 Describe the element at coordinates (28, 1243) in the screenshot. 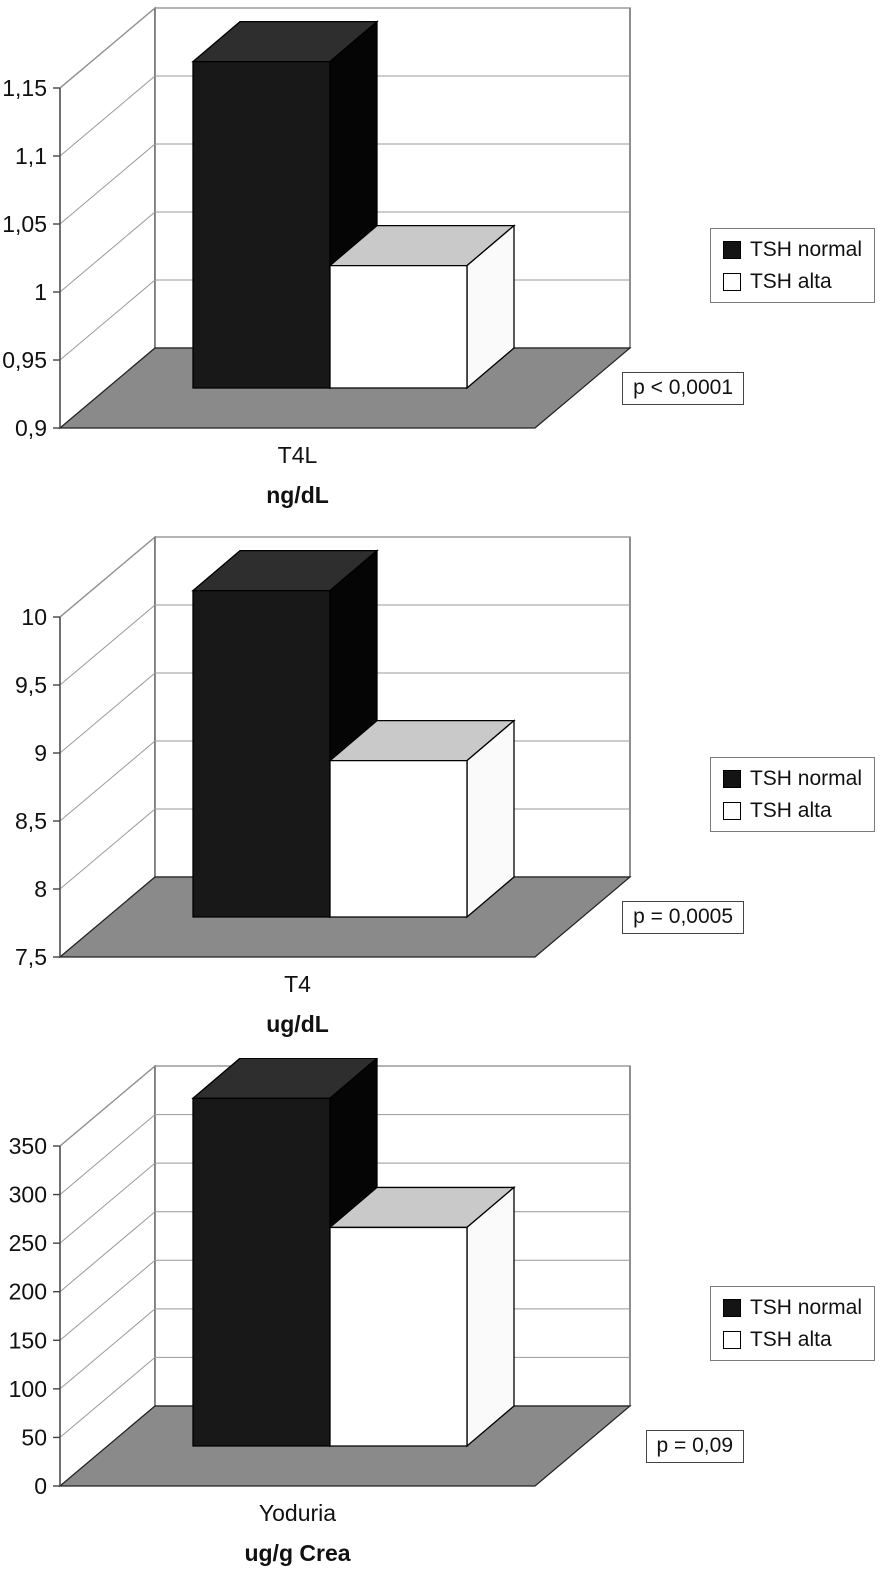

I see `y-tick-label: 250` at that location.